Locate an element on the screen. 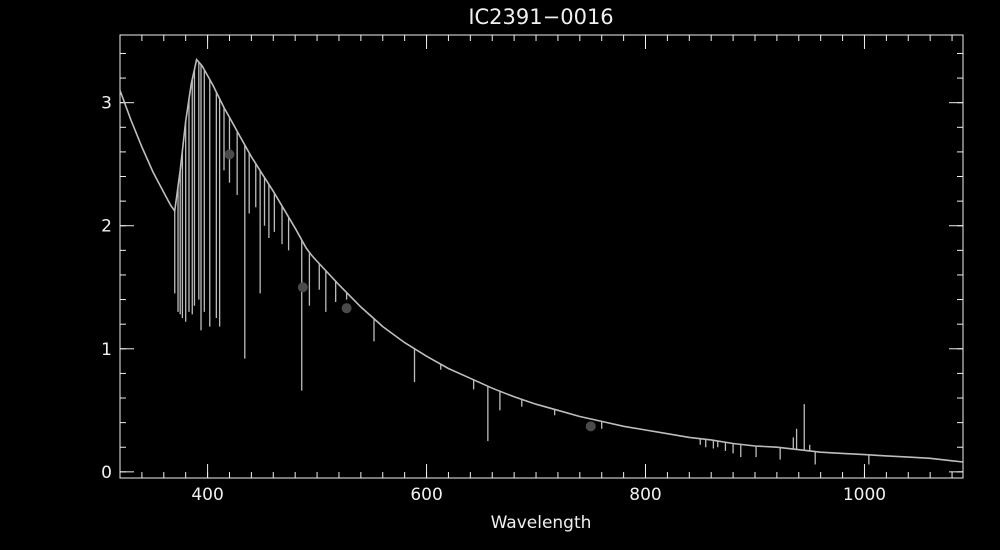 The height and width of the screenshot is (550, 1000). x-axis-label: Wavelength is located at coordinates (541, 523).